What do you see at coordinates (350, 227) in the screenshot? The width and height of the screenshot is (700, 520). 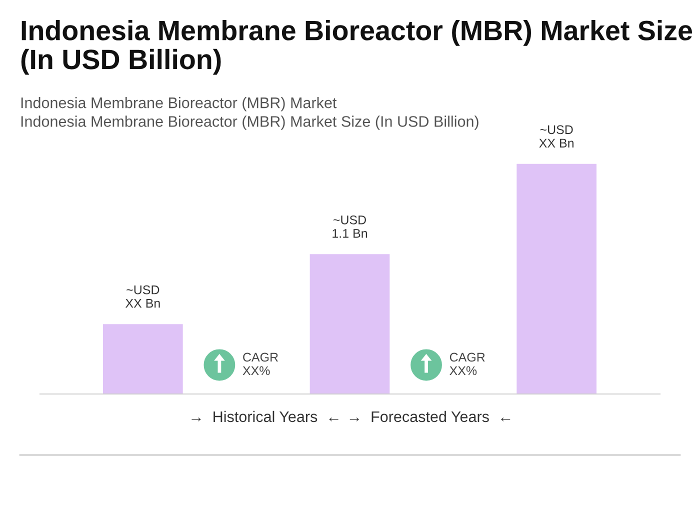 I see `data-label: ~USD 1.1 Bn` at bounding box center [350, 227].